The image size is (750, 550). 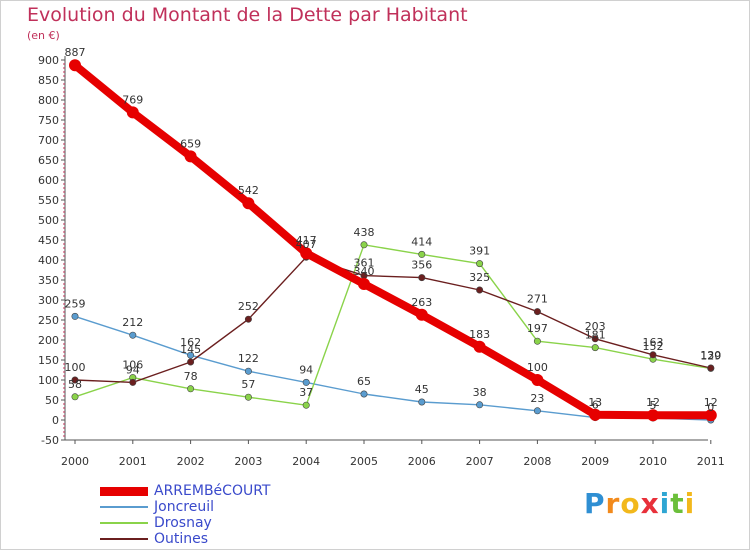 What do you see at coordinates (48, 340) in the screenshot?
I see `y-tick-label: 200` at bounding box center [48, 340].